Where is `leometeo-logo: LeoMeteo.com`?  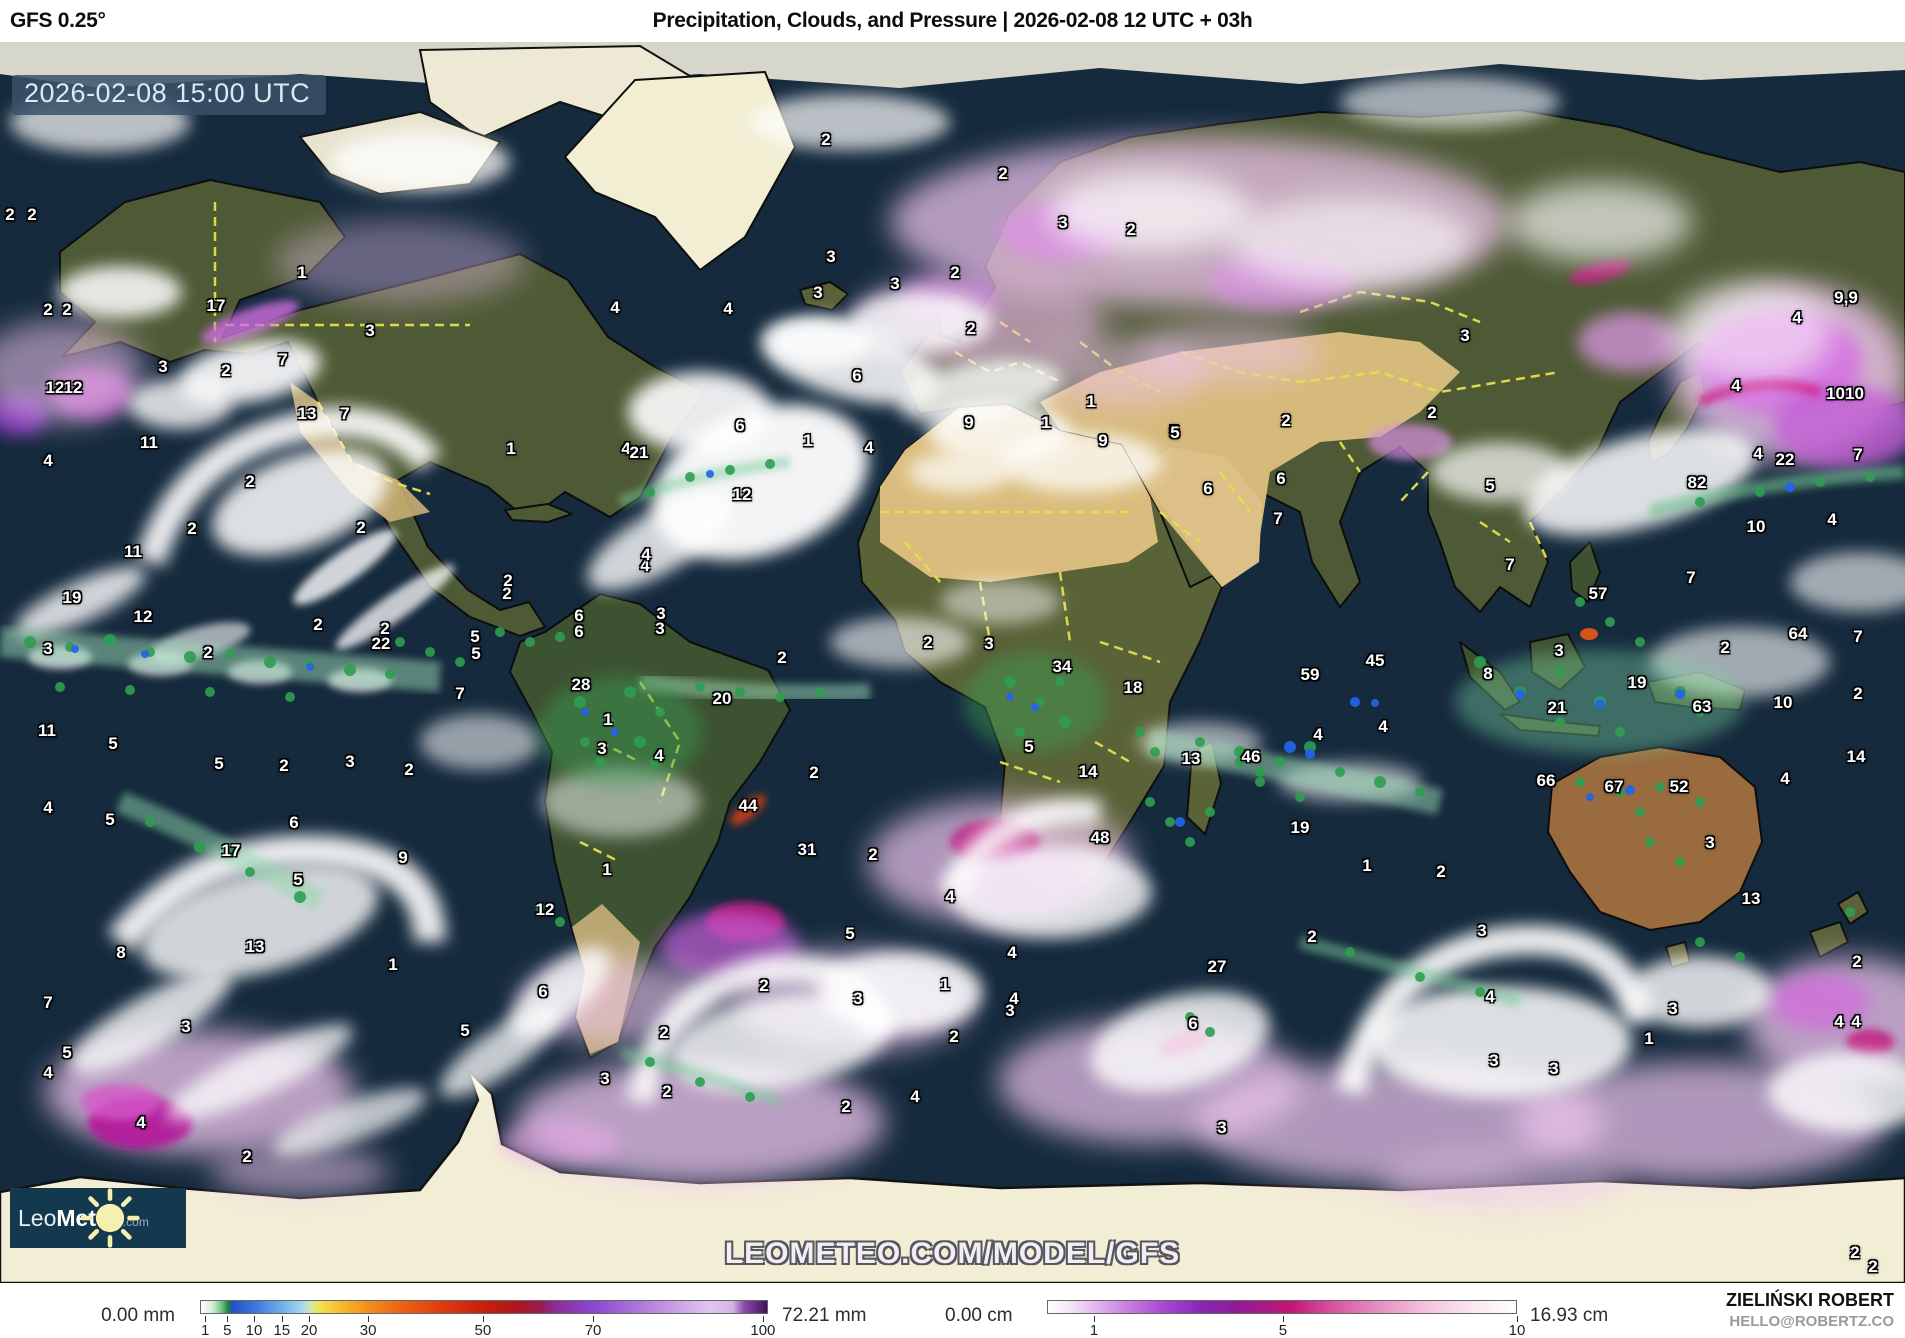 leometeo-logo: LeoMeteo.com is located at coordinates (98, 1218).